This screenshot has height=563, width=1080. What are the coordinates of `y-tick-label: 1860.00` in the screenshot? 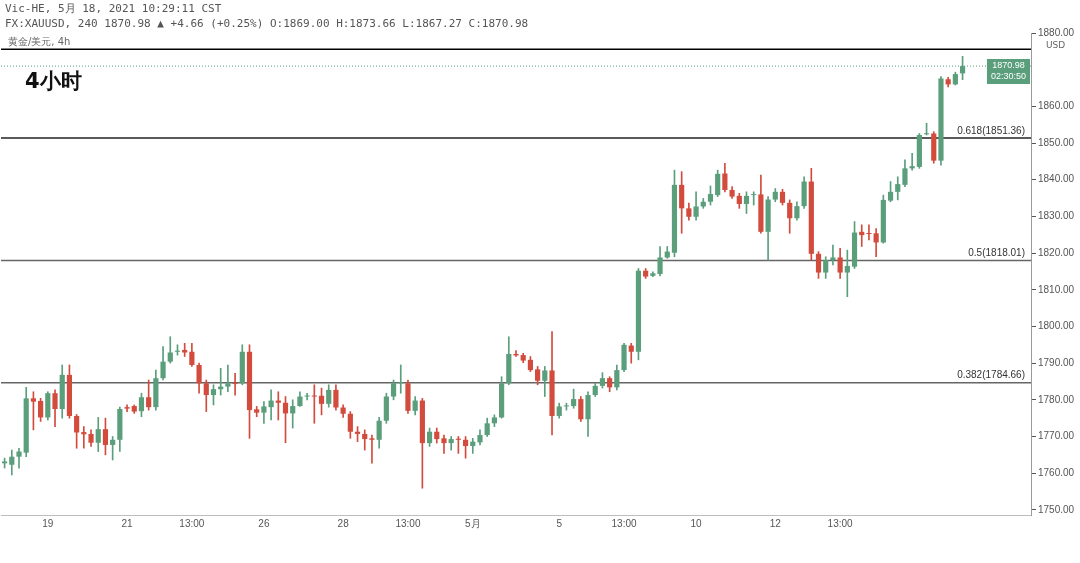 It's located at (1056, 106).